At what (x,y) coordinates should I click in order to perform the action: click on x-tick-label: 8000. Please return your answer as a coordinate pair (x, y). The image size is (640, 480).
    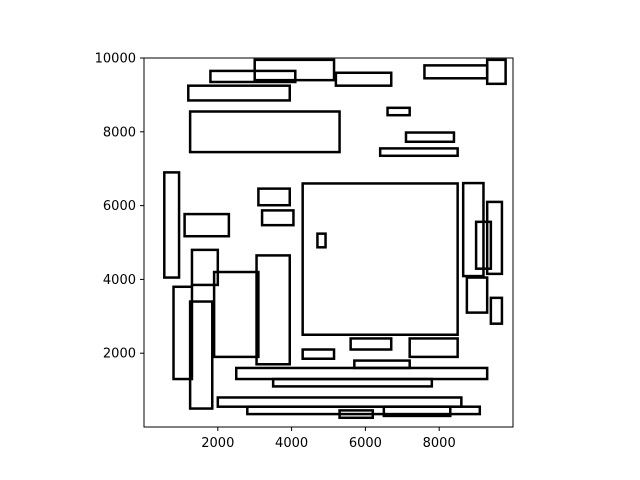
    Looking at the image, I should click on (439, 443).